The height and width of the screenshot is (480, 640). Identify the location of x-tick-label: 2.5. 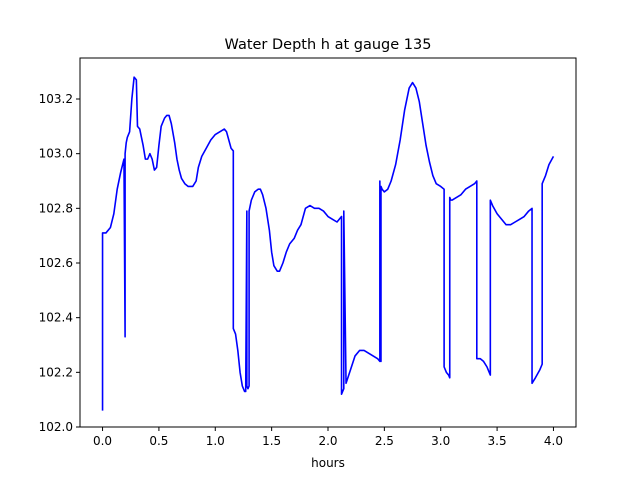
(384, 441).